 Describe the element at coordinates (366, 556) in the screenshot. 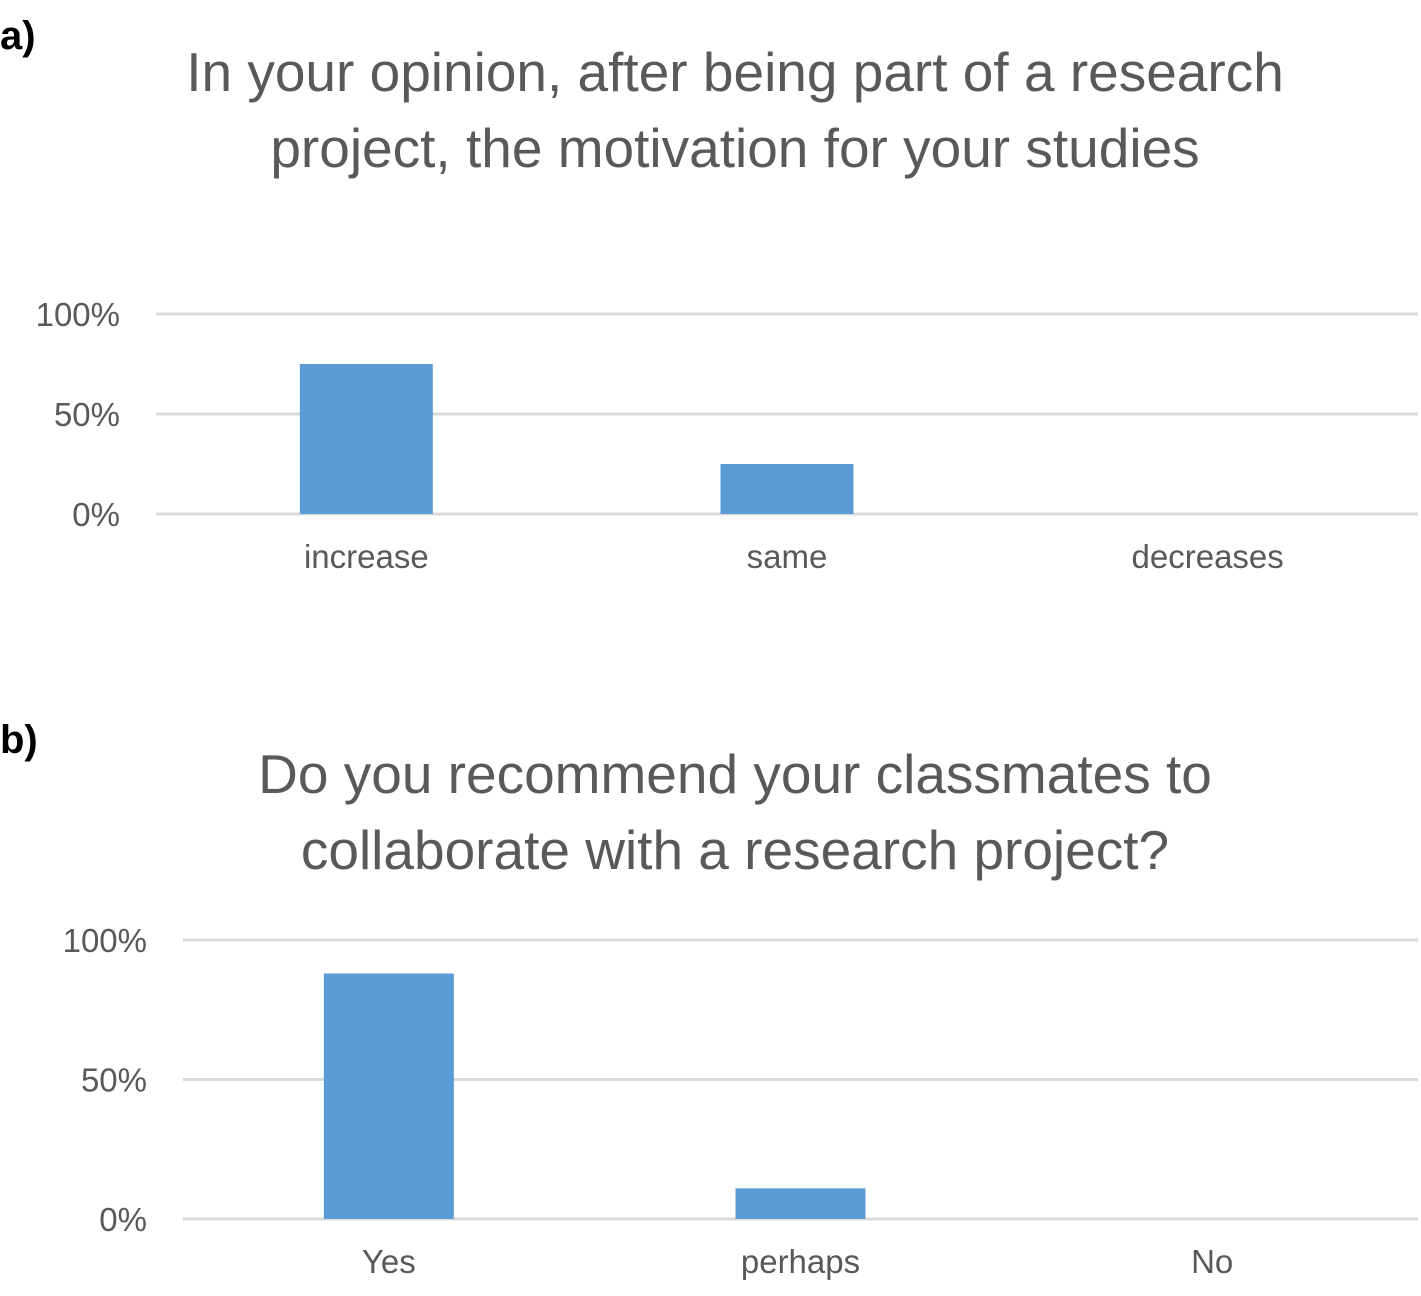

I see `chart-a-category-label: increase` at that location.